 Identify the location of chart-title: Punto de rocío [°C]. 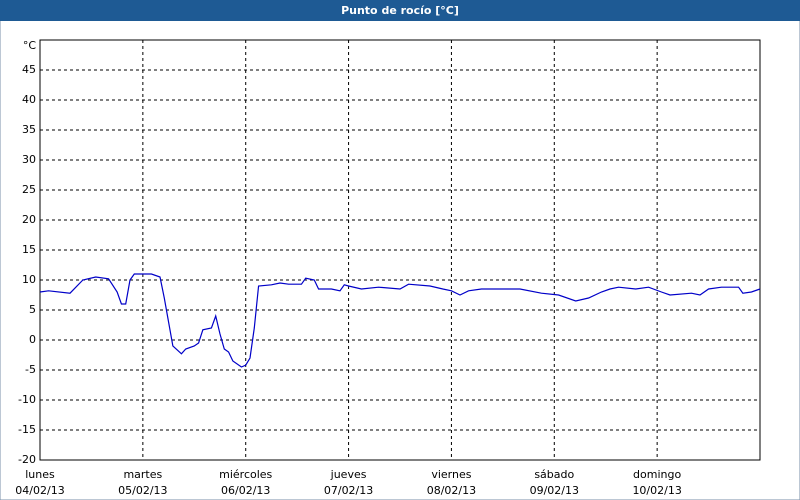
(400, 10).